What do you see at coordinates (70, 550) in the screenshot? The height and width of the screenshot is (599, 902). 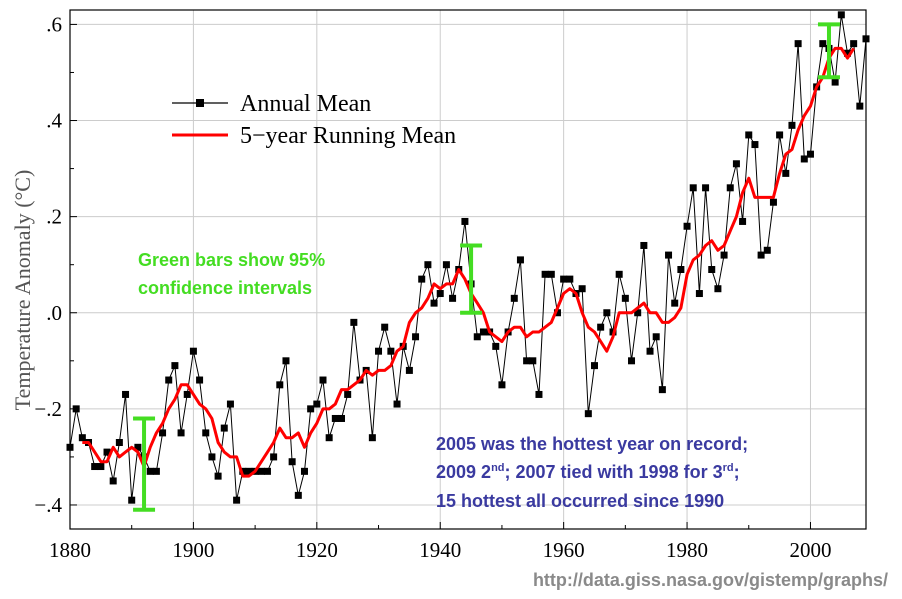 I see `x-tick-label: 1880` at bounding box center [70, 550].